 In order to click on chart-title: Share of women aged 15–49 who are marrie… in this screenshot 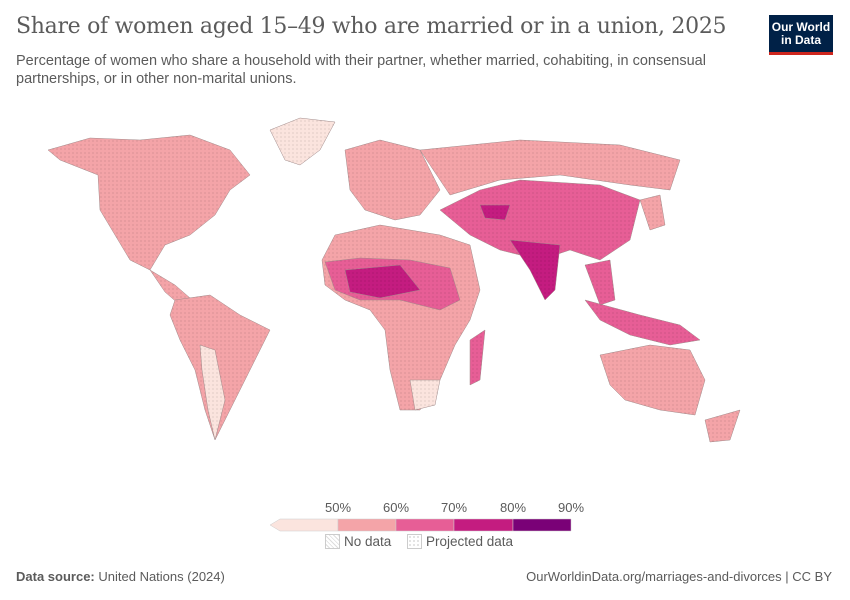, I will do `click(371, 26)`.